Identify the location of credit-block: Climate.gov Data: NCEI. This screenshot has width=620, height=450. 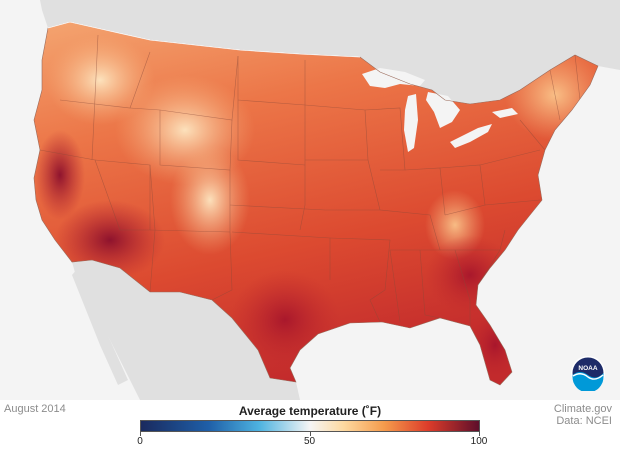
(583, 415).